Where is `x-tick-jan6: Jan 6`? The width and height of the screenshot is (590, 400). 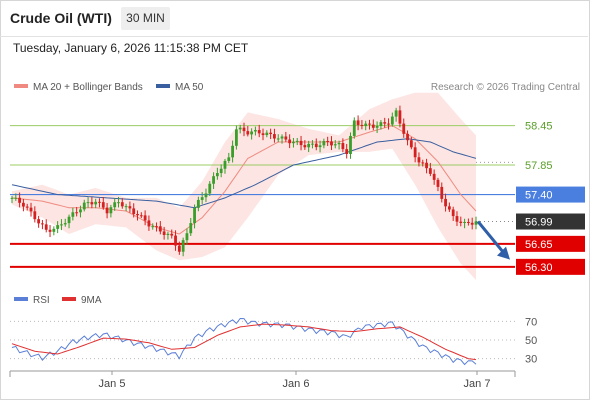 x-tick-jan6: Jan 6 is located at coordinates (296, 384).